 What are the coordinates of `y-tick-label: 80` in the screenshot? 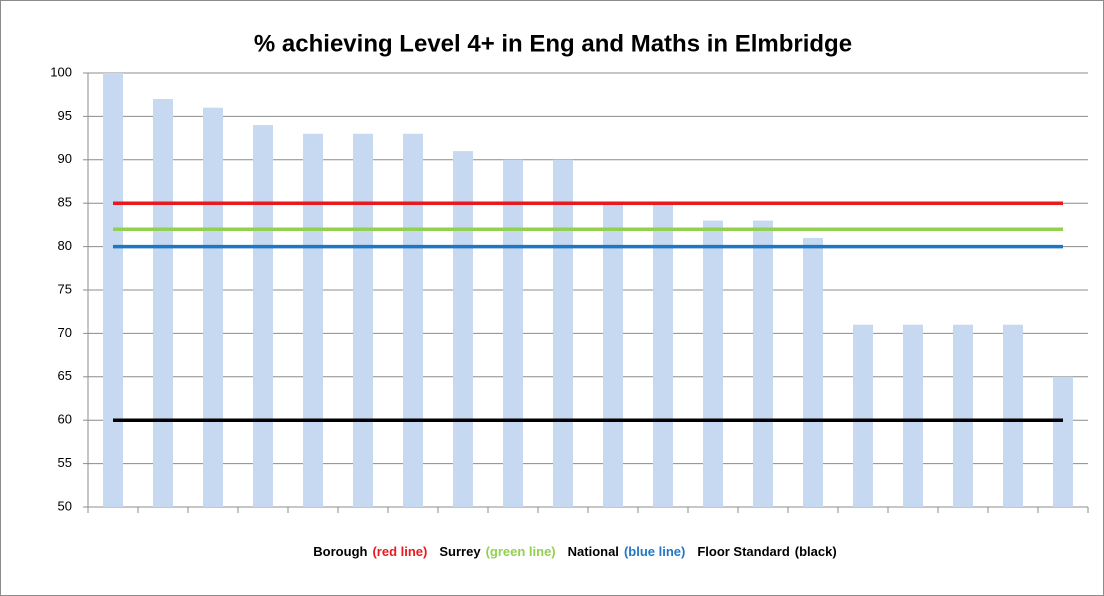 It's located at (65, 245).